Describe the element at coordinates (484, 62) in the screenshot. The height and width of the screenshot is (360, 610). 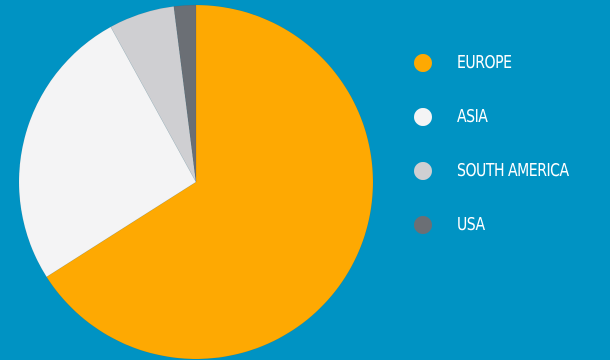
I see `legend-label-europe: EUROPE` at that location.